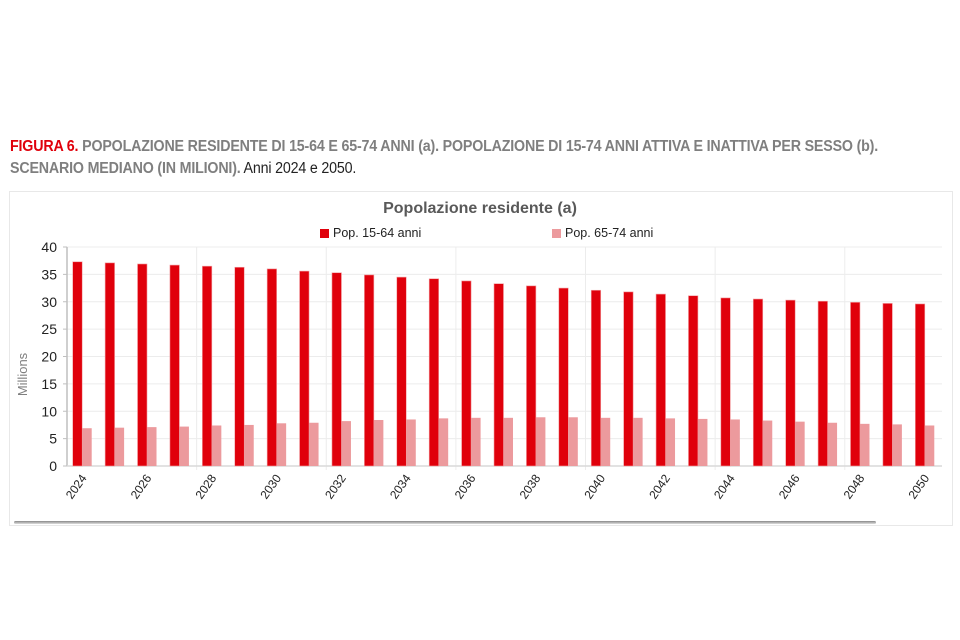  I want to click on x-tick-label: 2028, so click(206, 486).